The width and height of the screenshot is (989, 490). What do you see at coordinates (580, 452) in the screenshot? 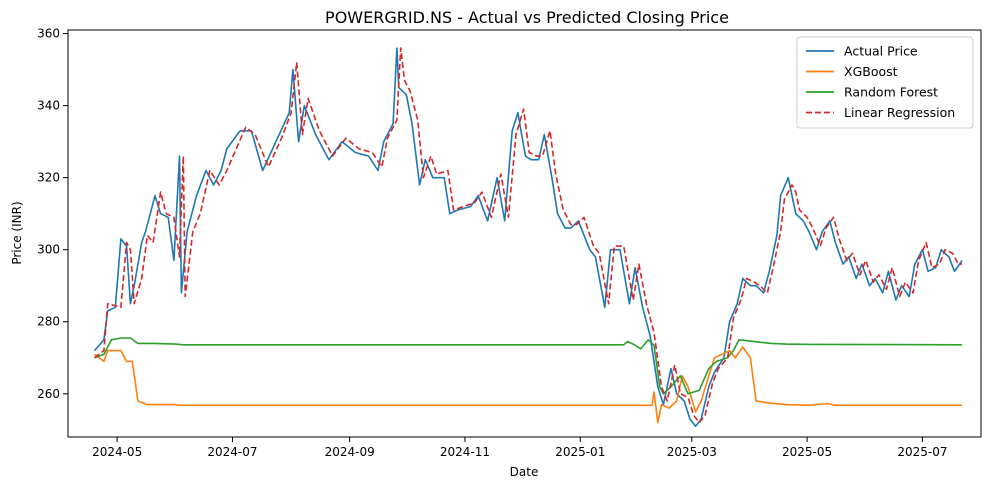
I see `x-tick-label: 2025-01` at bounding box center [580, 452].